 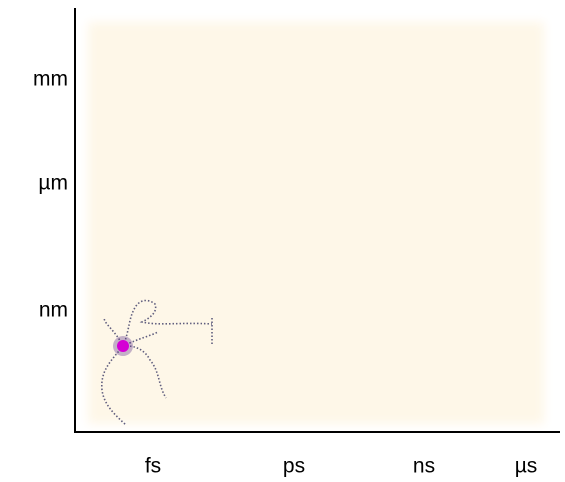 What do you see at coordinates (294, 466) in the screenshot?
I see `x-tick-label: ps` at bounding box center [294, 466].